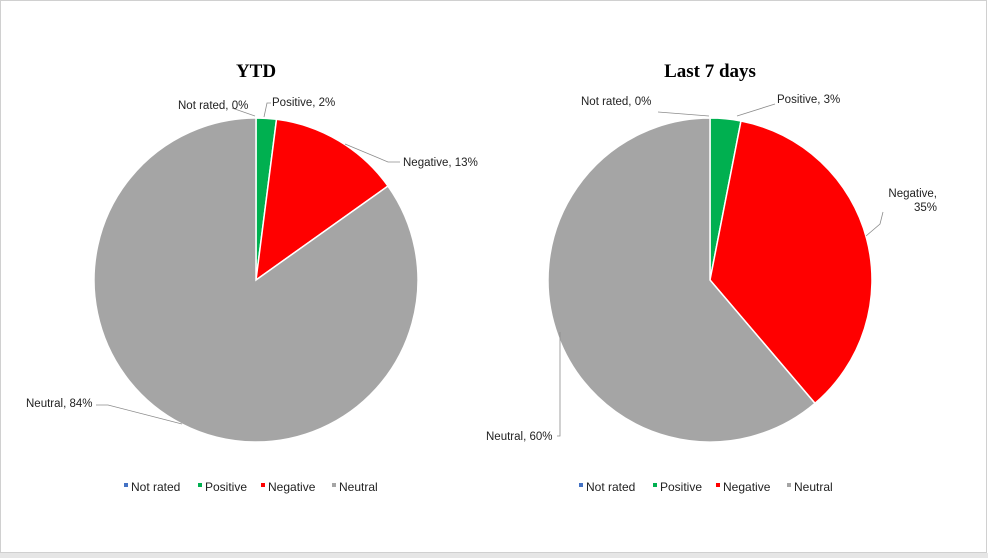  What do you see at coordinates (494, 555) in the screenshot?
I see `window-bottom-strip` at bounding box center [494, 555].